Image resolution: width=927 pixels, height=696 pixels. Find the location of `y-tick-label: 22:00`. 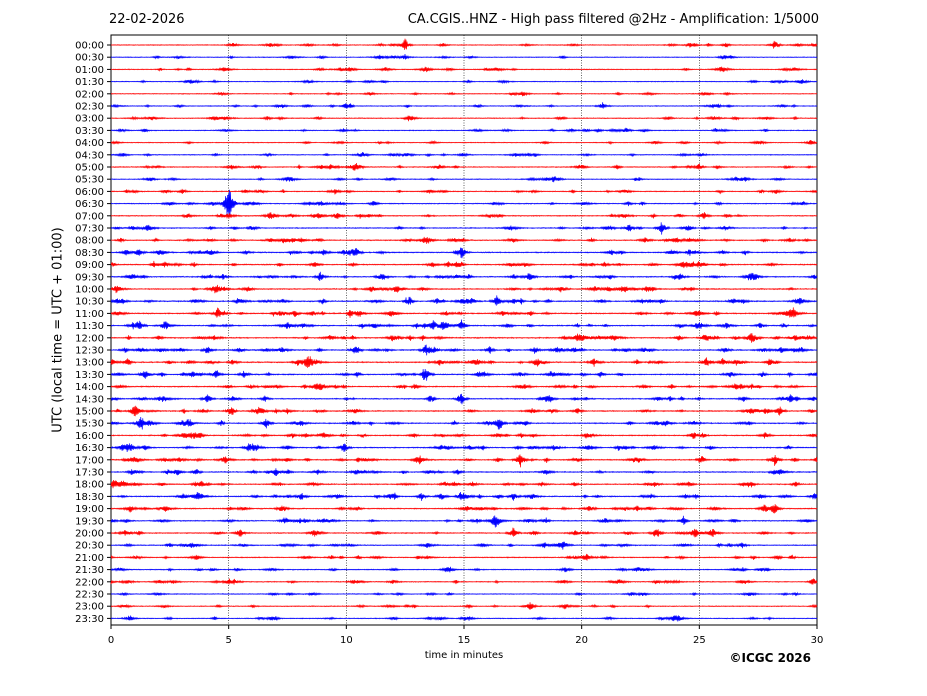

y-tick-label: 22:00 is located at coordinates (89, 582).